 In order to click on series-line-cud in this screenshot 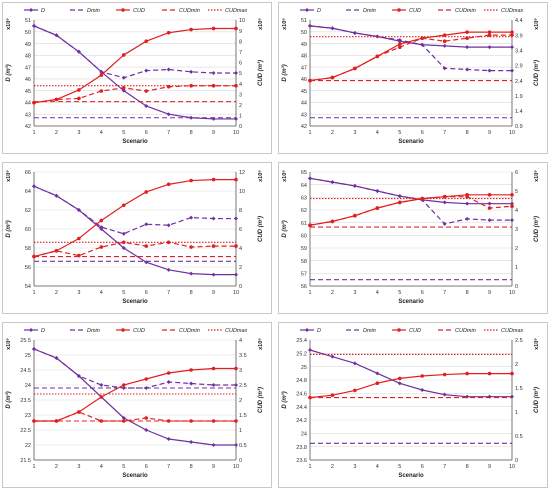, I will do `click(410, 385)`.